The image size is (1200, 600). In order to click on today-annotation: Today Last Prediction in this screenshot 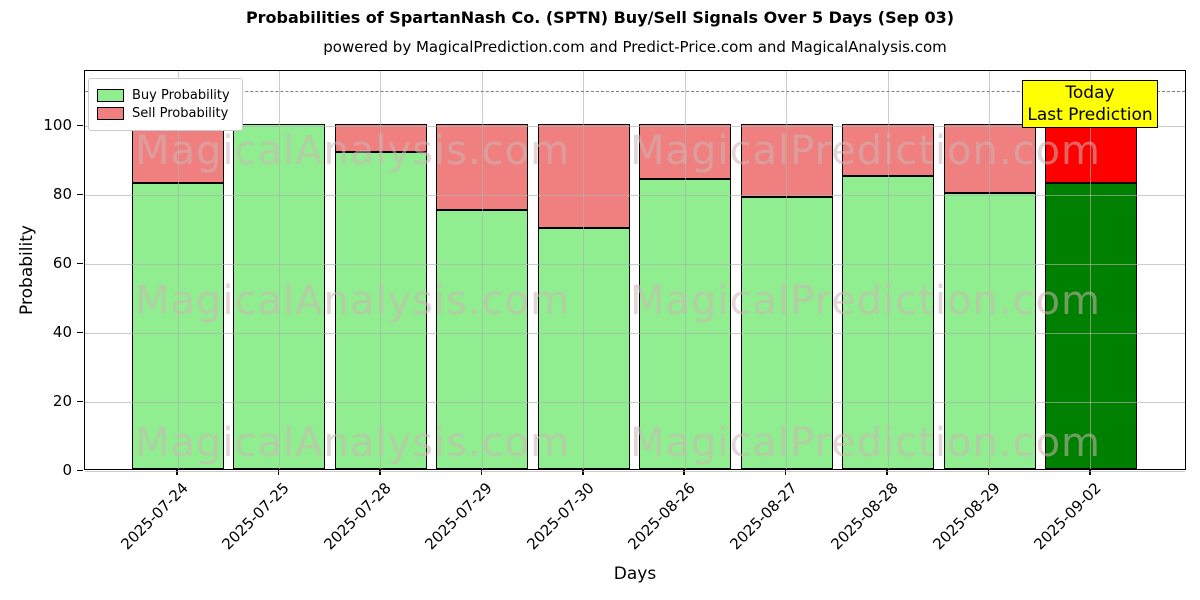, I will do `click(1090, 104)`.